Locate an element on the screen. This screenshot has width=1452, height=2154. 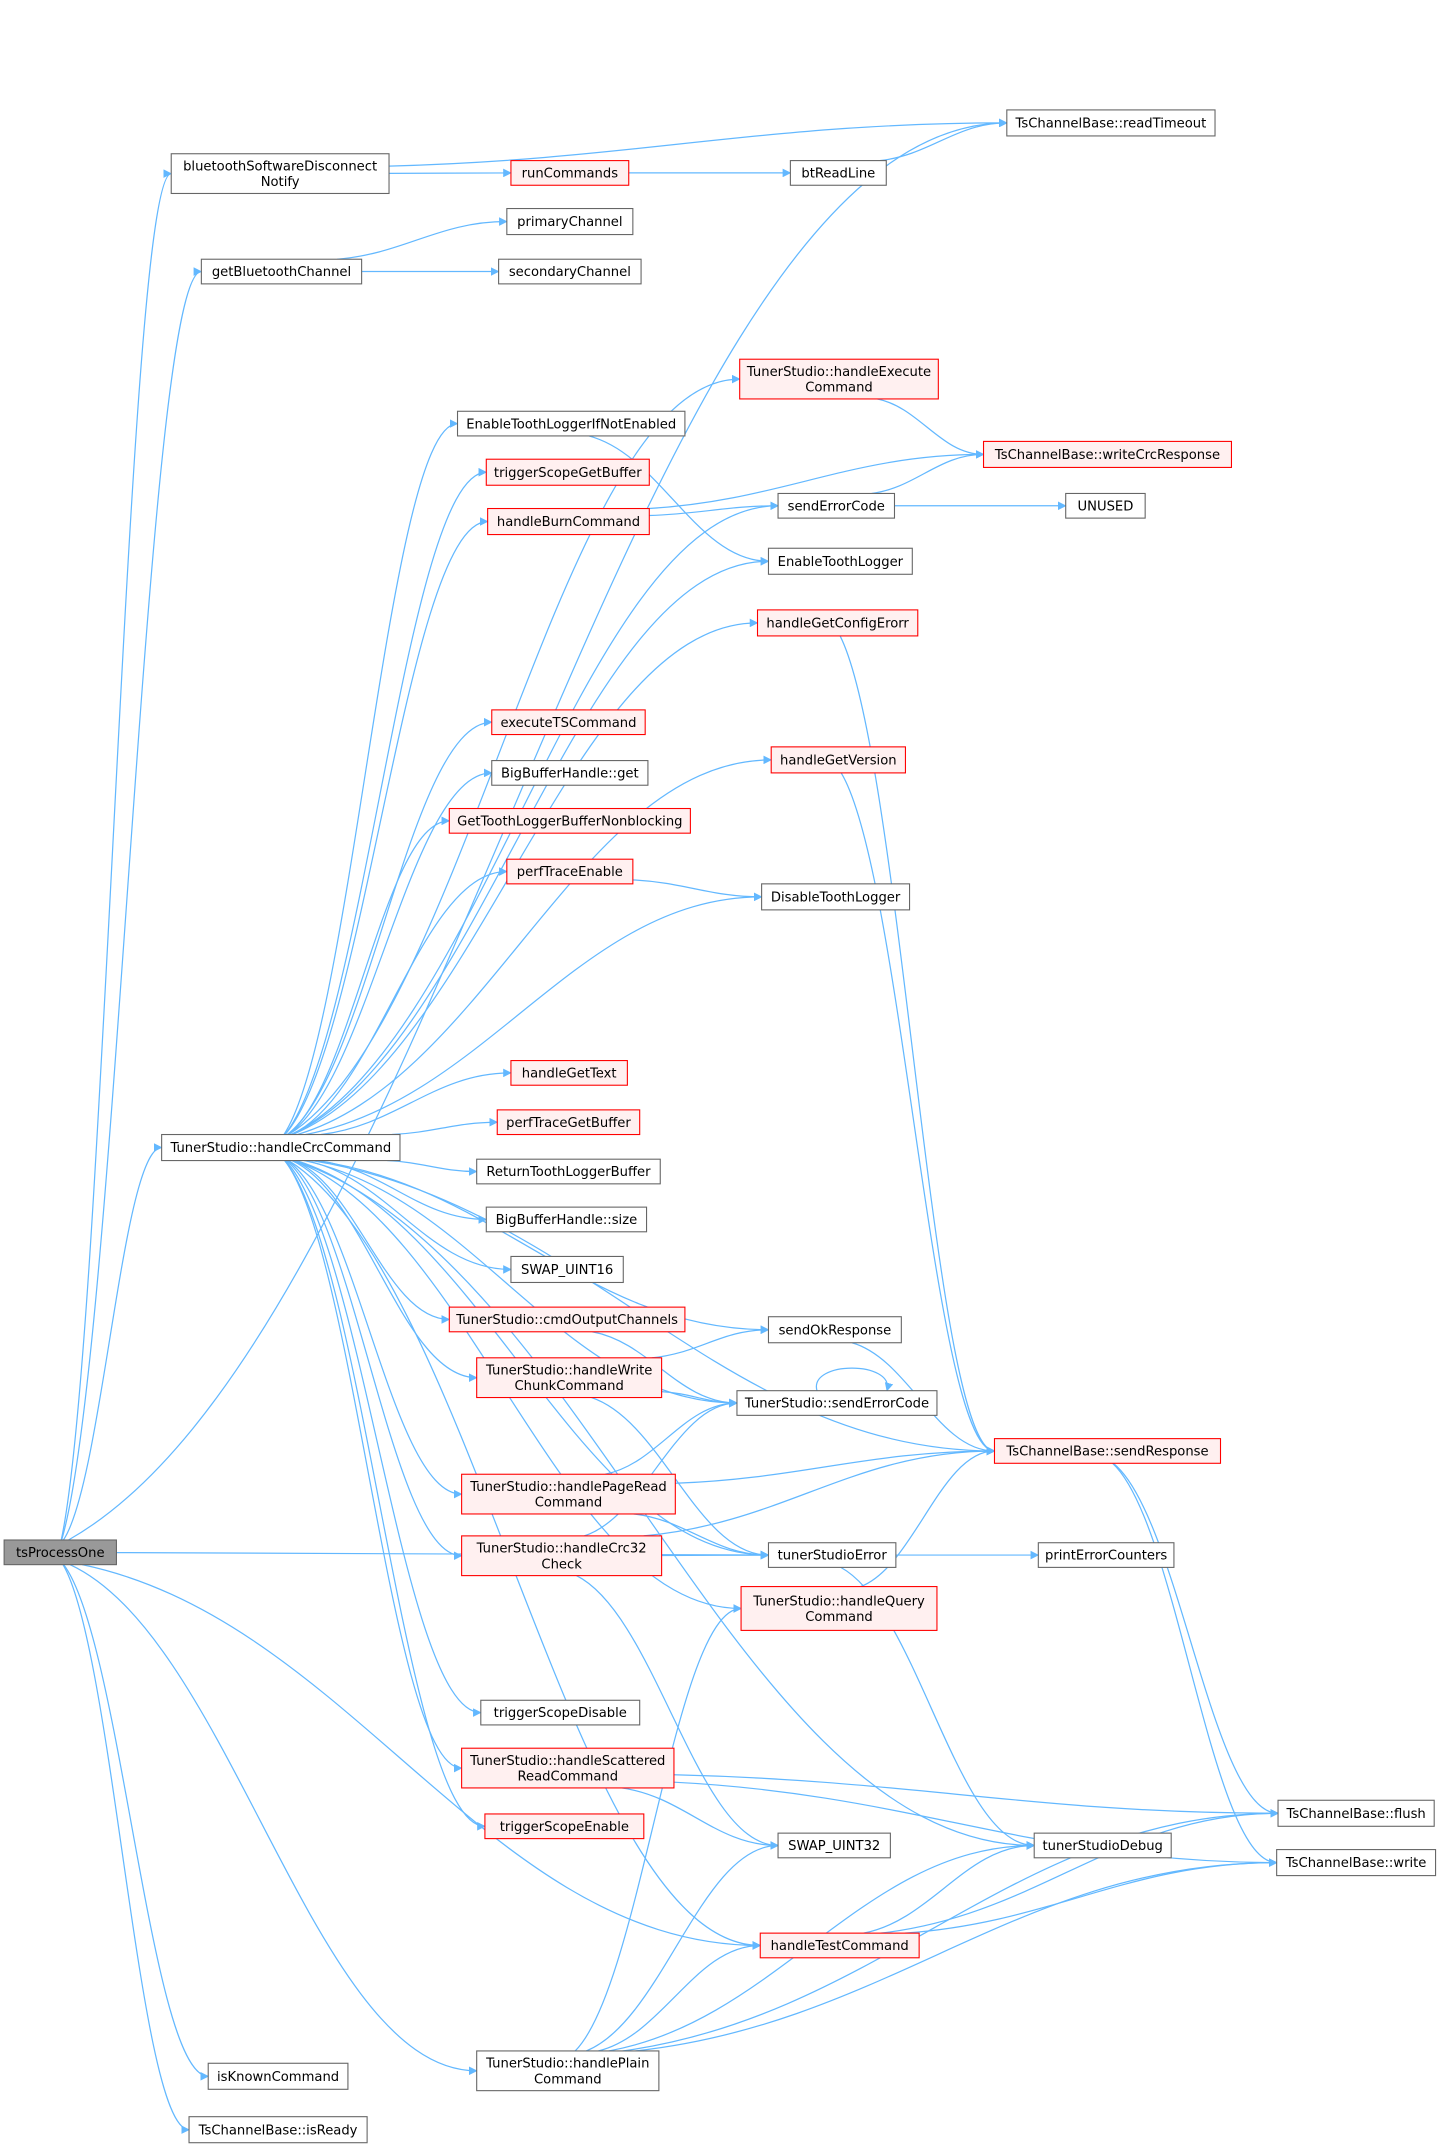
node-bigBufferSize: BigBufferHandle::size is located at coordinates (566, 1219).